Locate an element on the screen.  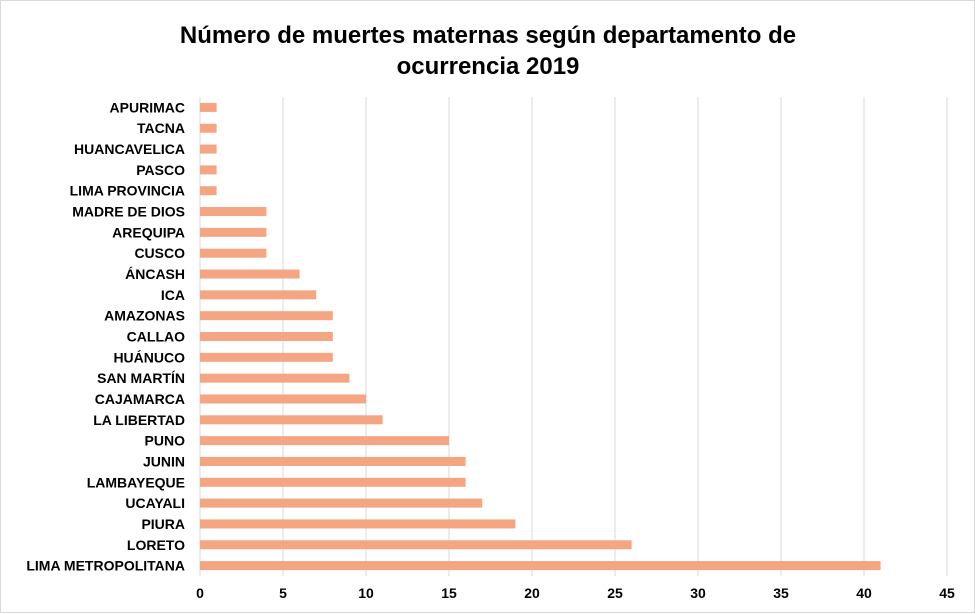
category-label: PIURA is located at coordinates (163, 524).